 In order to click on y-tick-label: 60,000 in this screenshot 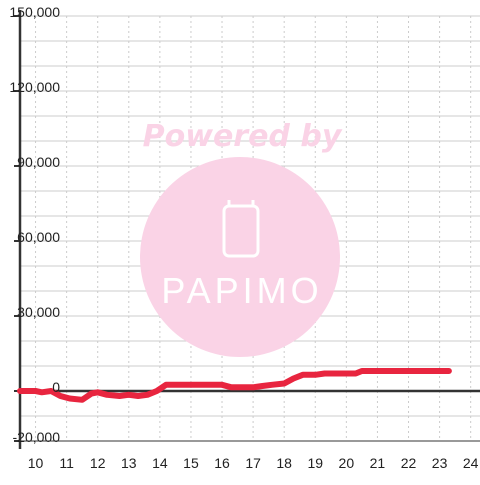, I will do `click(38, 237)`.